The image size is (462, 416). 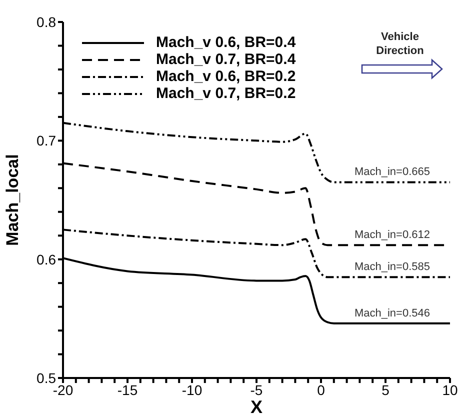 I want to click on legend-label: Mach_v 0.6, BR=0.2, so click(x=226, y=76).